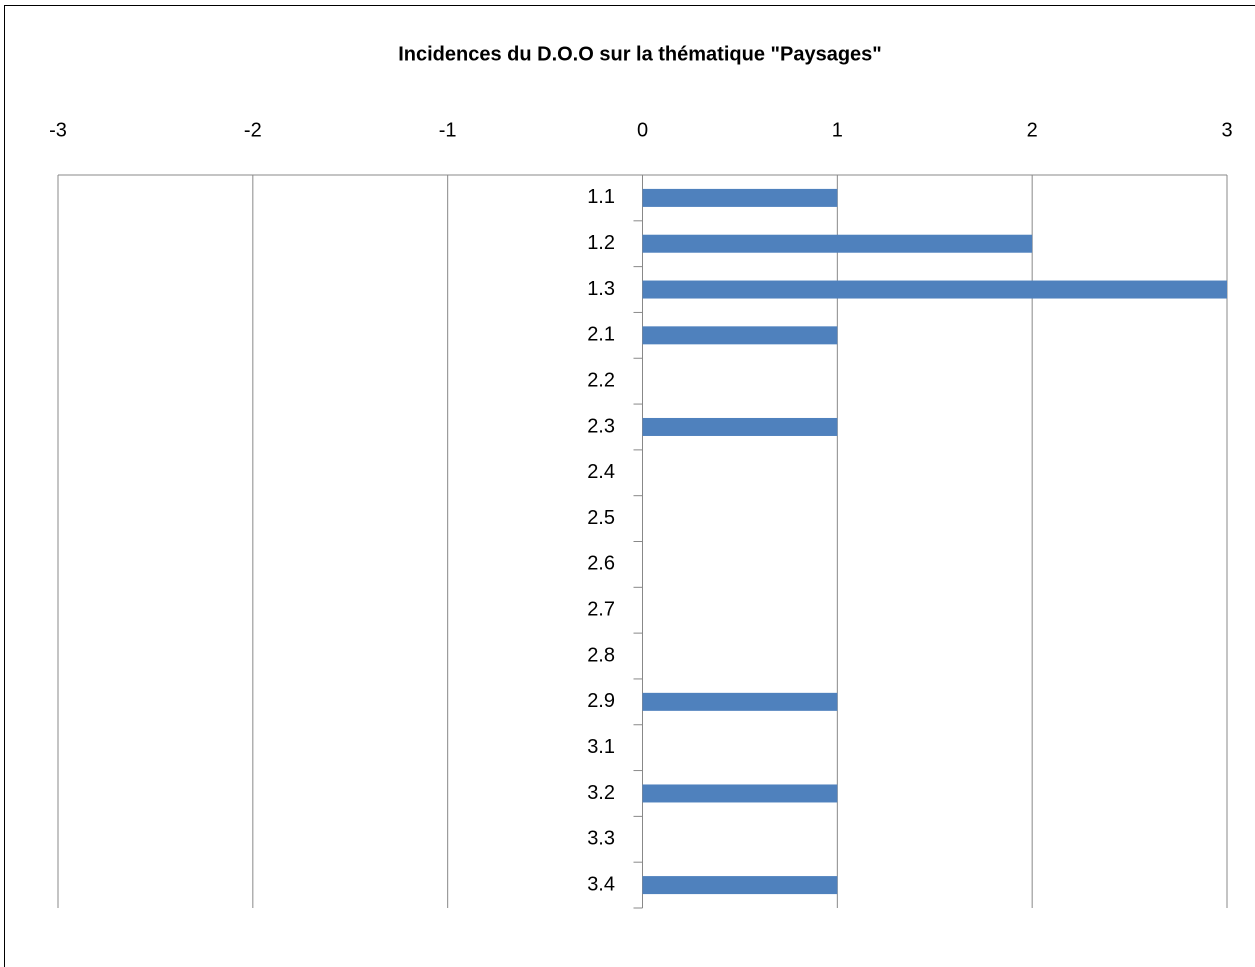  I want to click on y-tick-label: 2.1, so click(601, 335).